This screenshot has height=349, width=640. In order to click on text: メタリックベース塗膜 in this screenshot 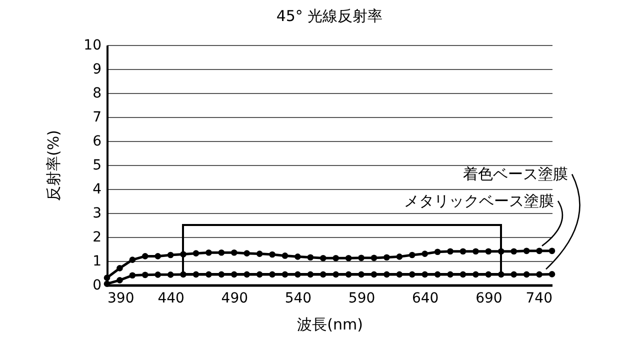, I will do `click(479, 201)`.